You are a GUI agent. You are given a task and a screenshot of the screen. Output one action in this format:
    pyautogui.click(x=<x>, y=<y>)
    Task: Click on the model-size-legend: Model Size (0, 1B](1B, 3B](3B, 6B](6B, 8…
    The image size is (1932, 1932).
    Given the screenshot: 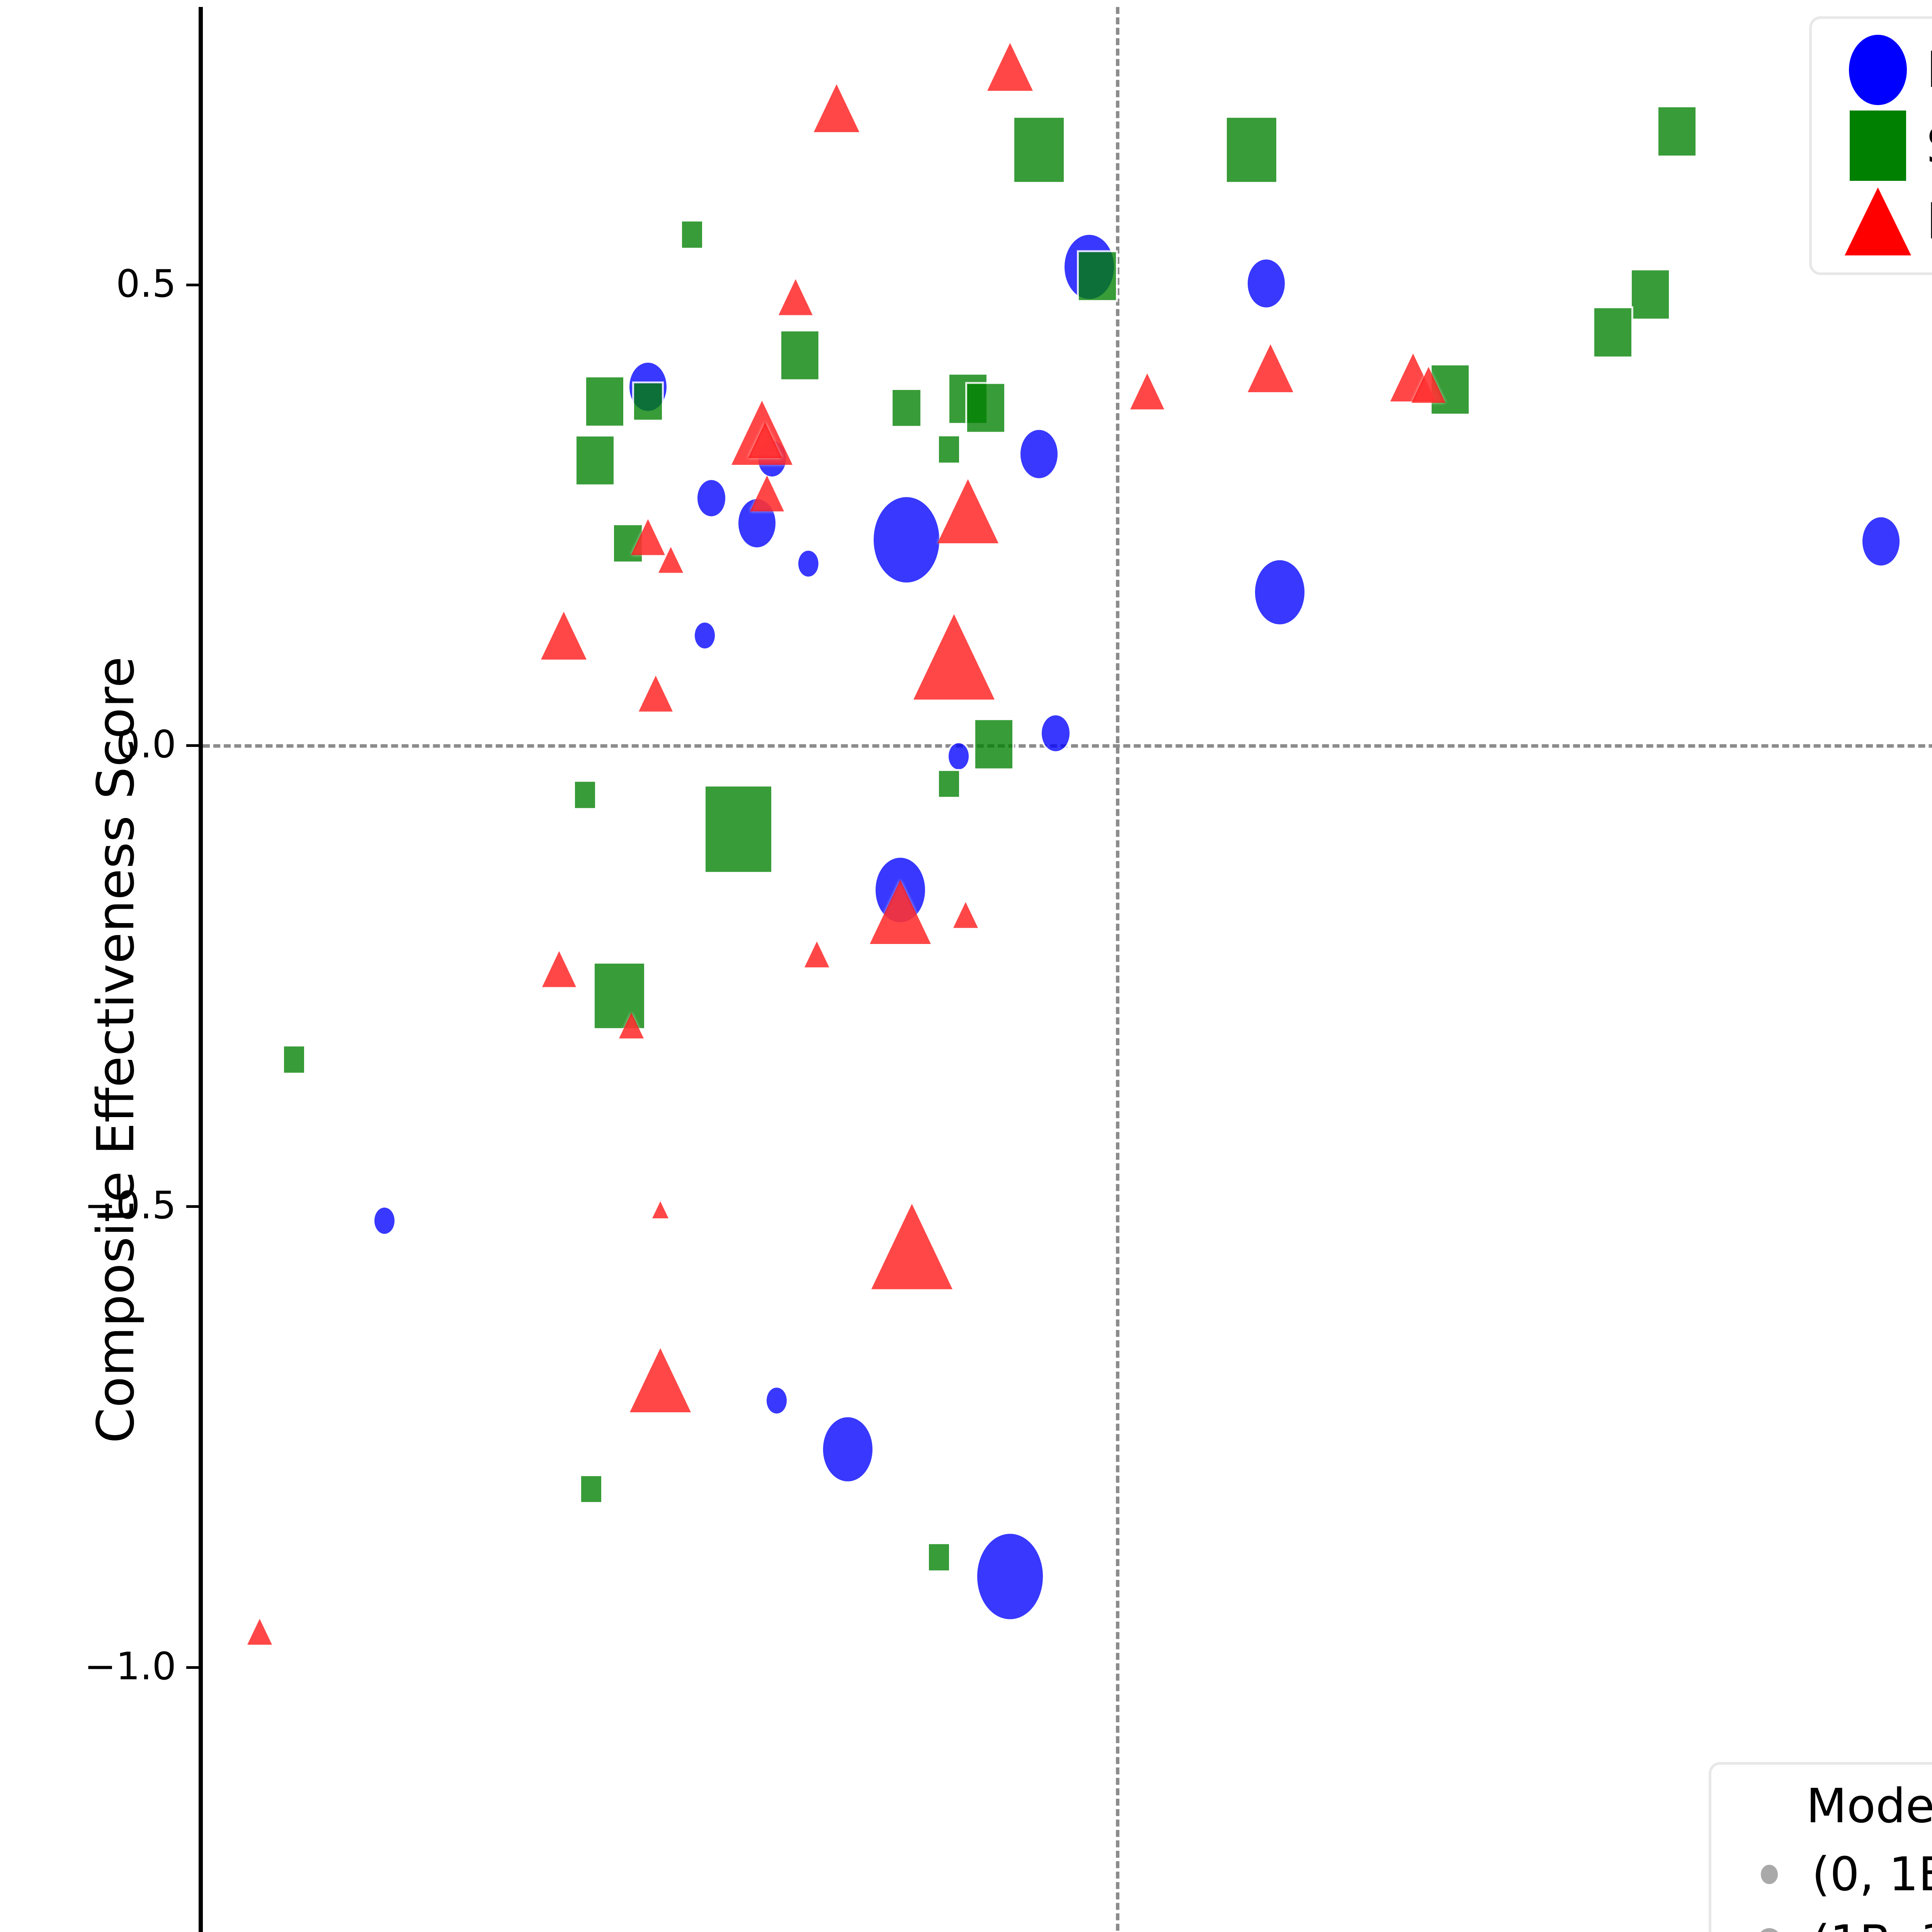 What is the action you would take?
    pyautogui.click(x=1821, y=1847)
    